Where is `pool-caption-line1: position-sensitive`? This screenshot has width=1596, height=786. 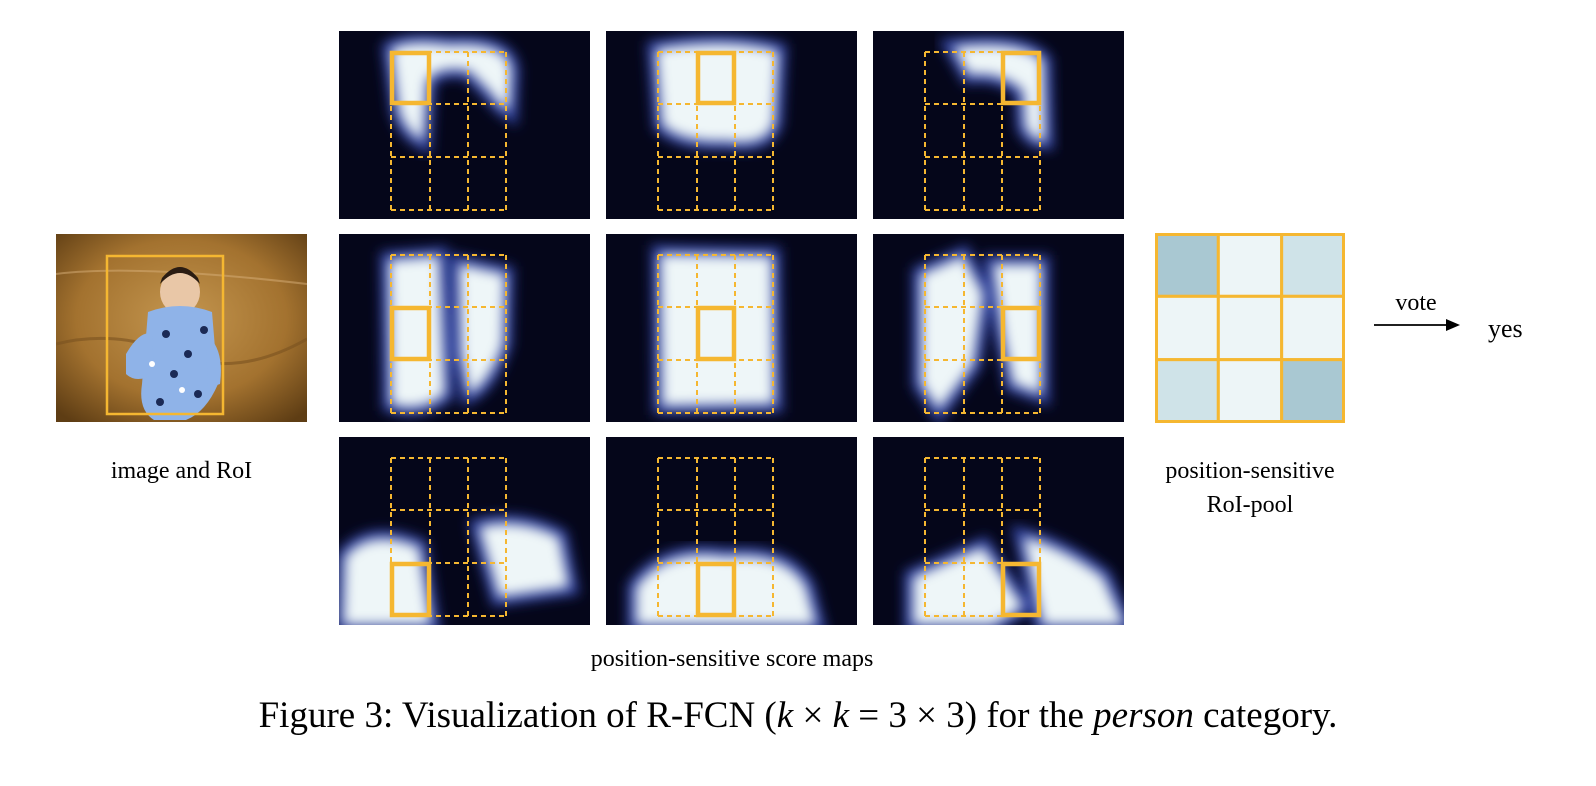
pool-caption-line1: position-sensitive is located at coordinates (1250, 471).